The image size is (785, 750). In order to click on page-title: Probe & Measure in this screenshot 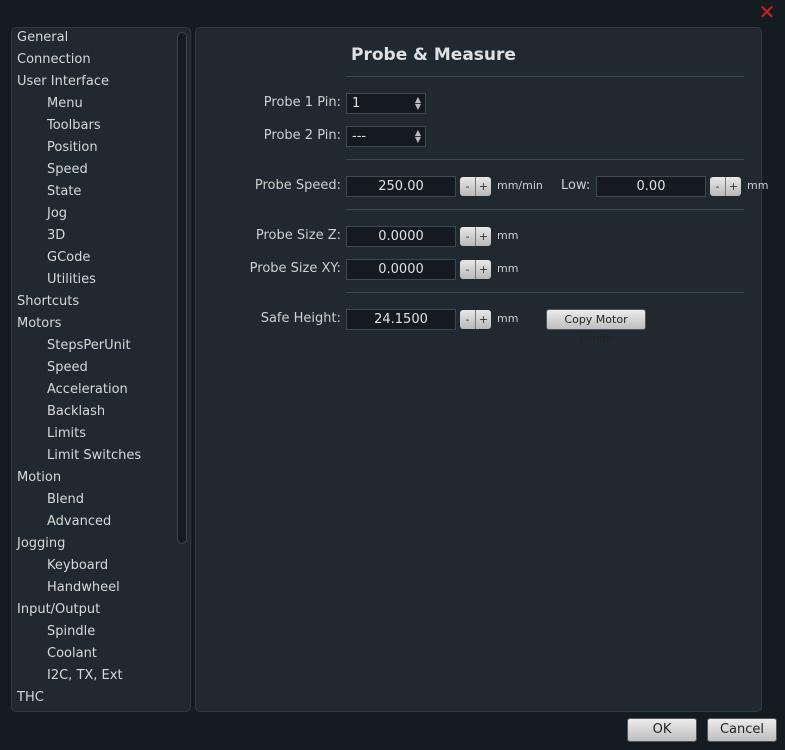, I will do `click(433, 55)`.